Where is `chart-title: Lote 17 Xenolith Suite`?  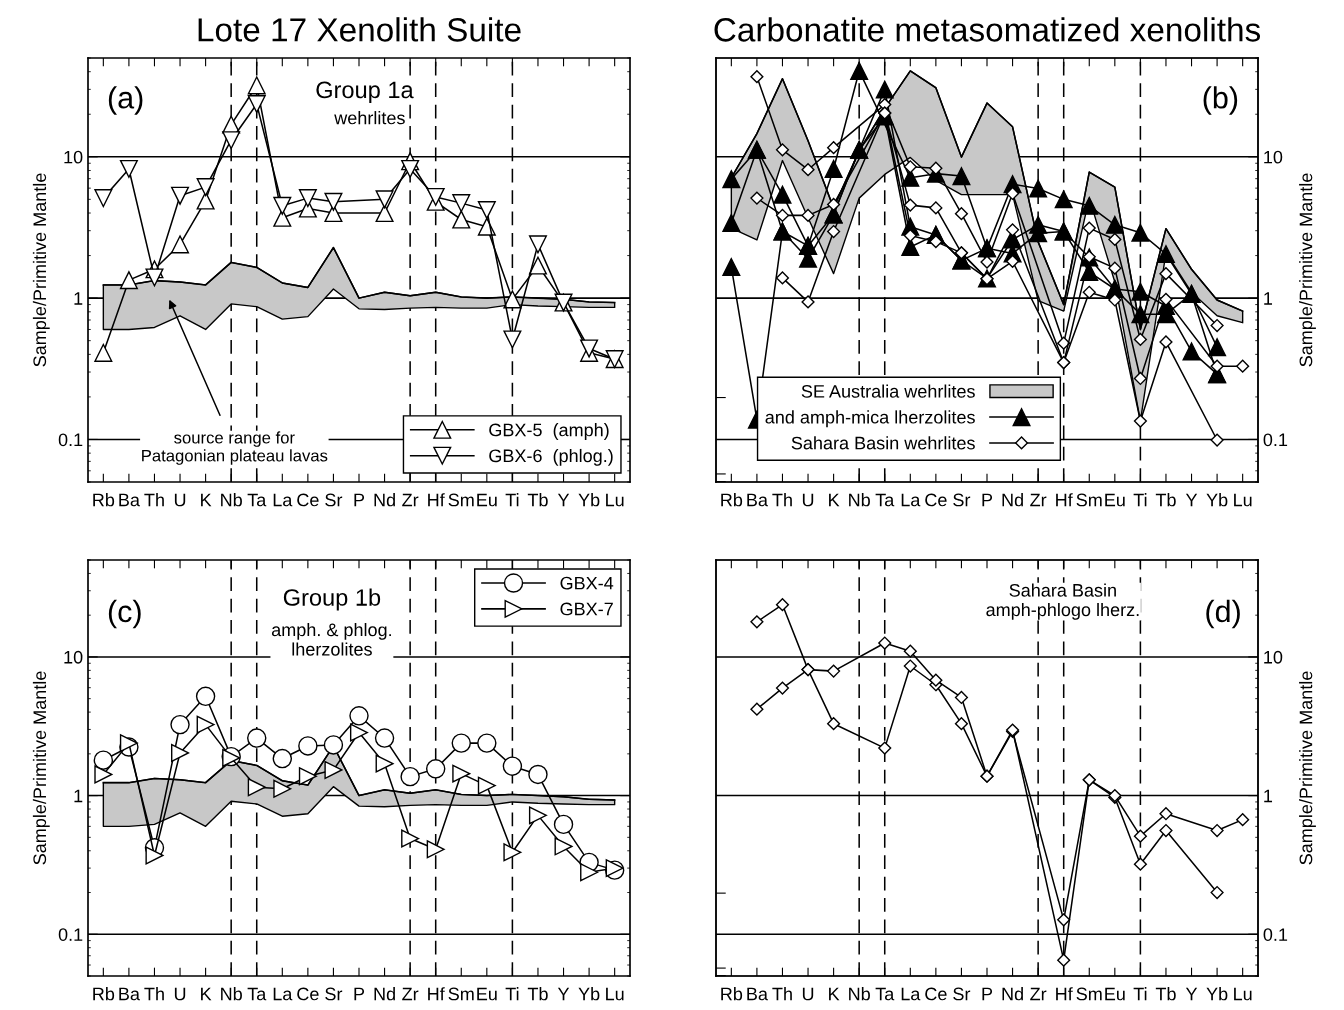 chart-title: Lote 17 Xenolith Suite is located at coordinates (359, 29).